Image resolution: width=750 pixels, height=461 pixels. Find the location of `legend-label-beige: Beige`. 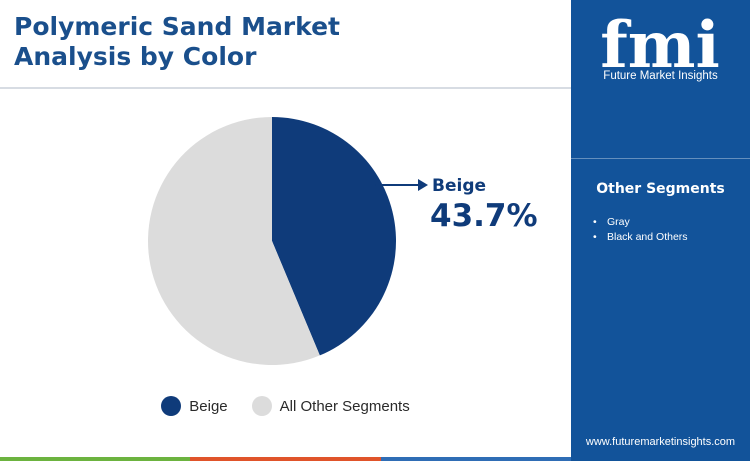

legend-label-beige: Beige is located at coordinates (208, 406).